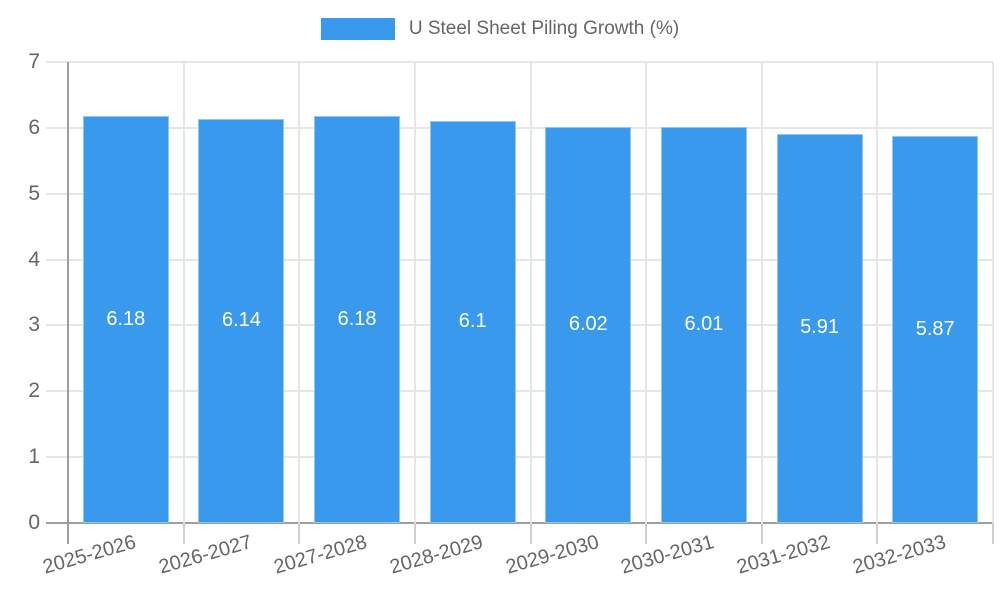 Image resolution: width=1000 pixels, height=600 pixels. Describe the element at coordinates (320, 555) in the screenshot. I see `x-tick-label: 2027-2028` at that location.